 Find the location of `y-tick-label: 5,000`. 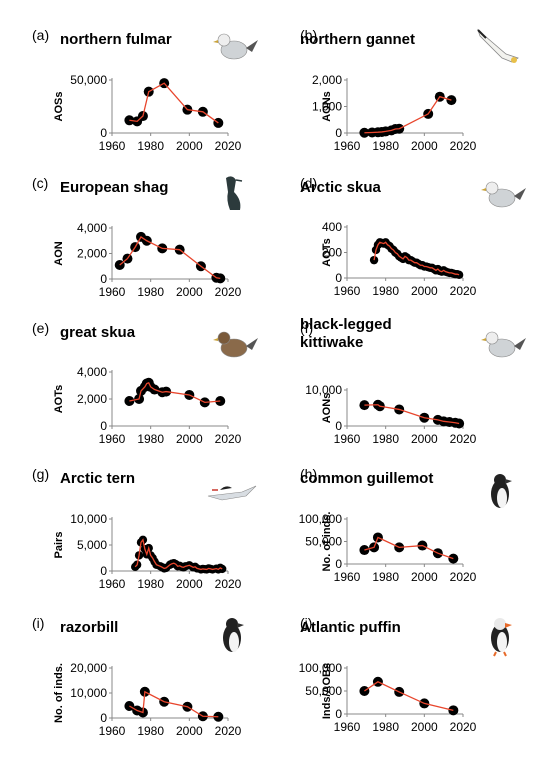

y-tick-label: 5,000 is located at coordinates (92, 545).